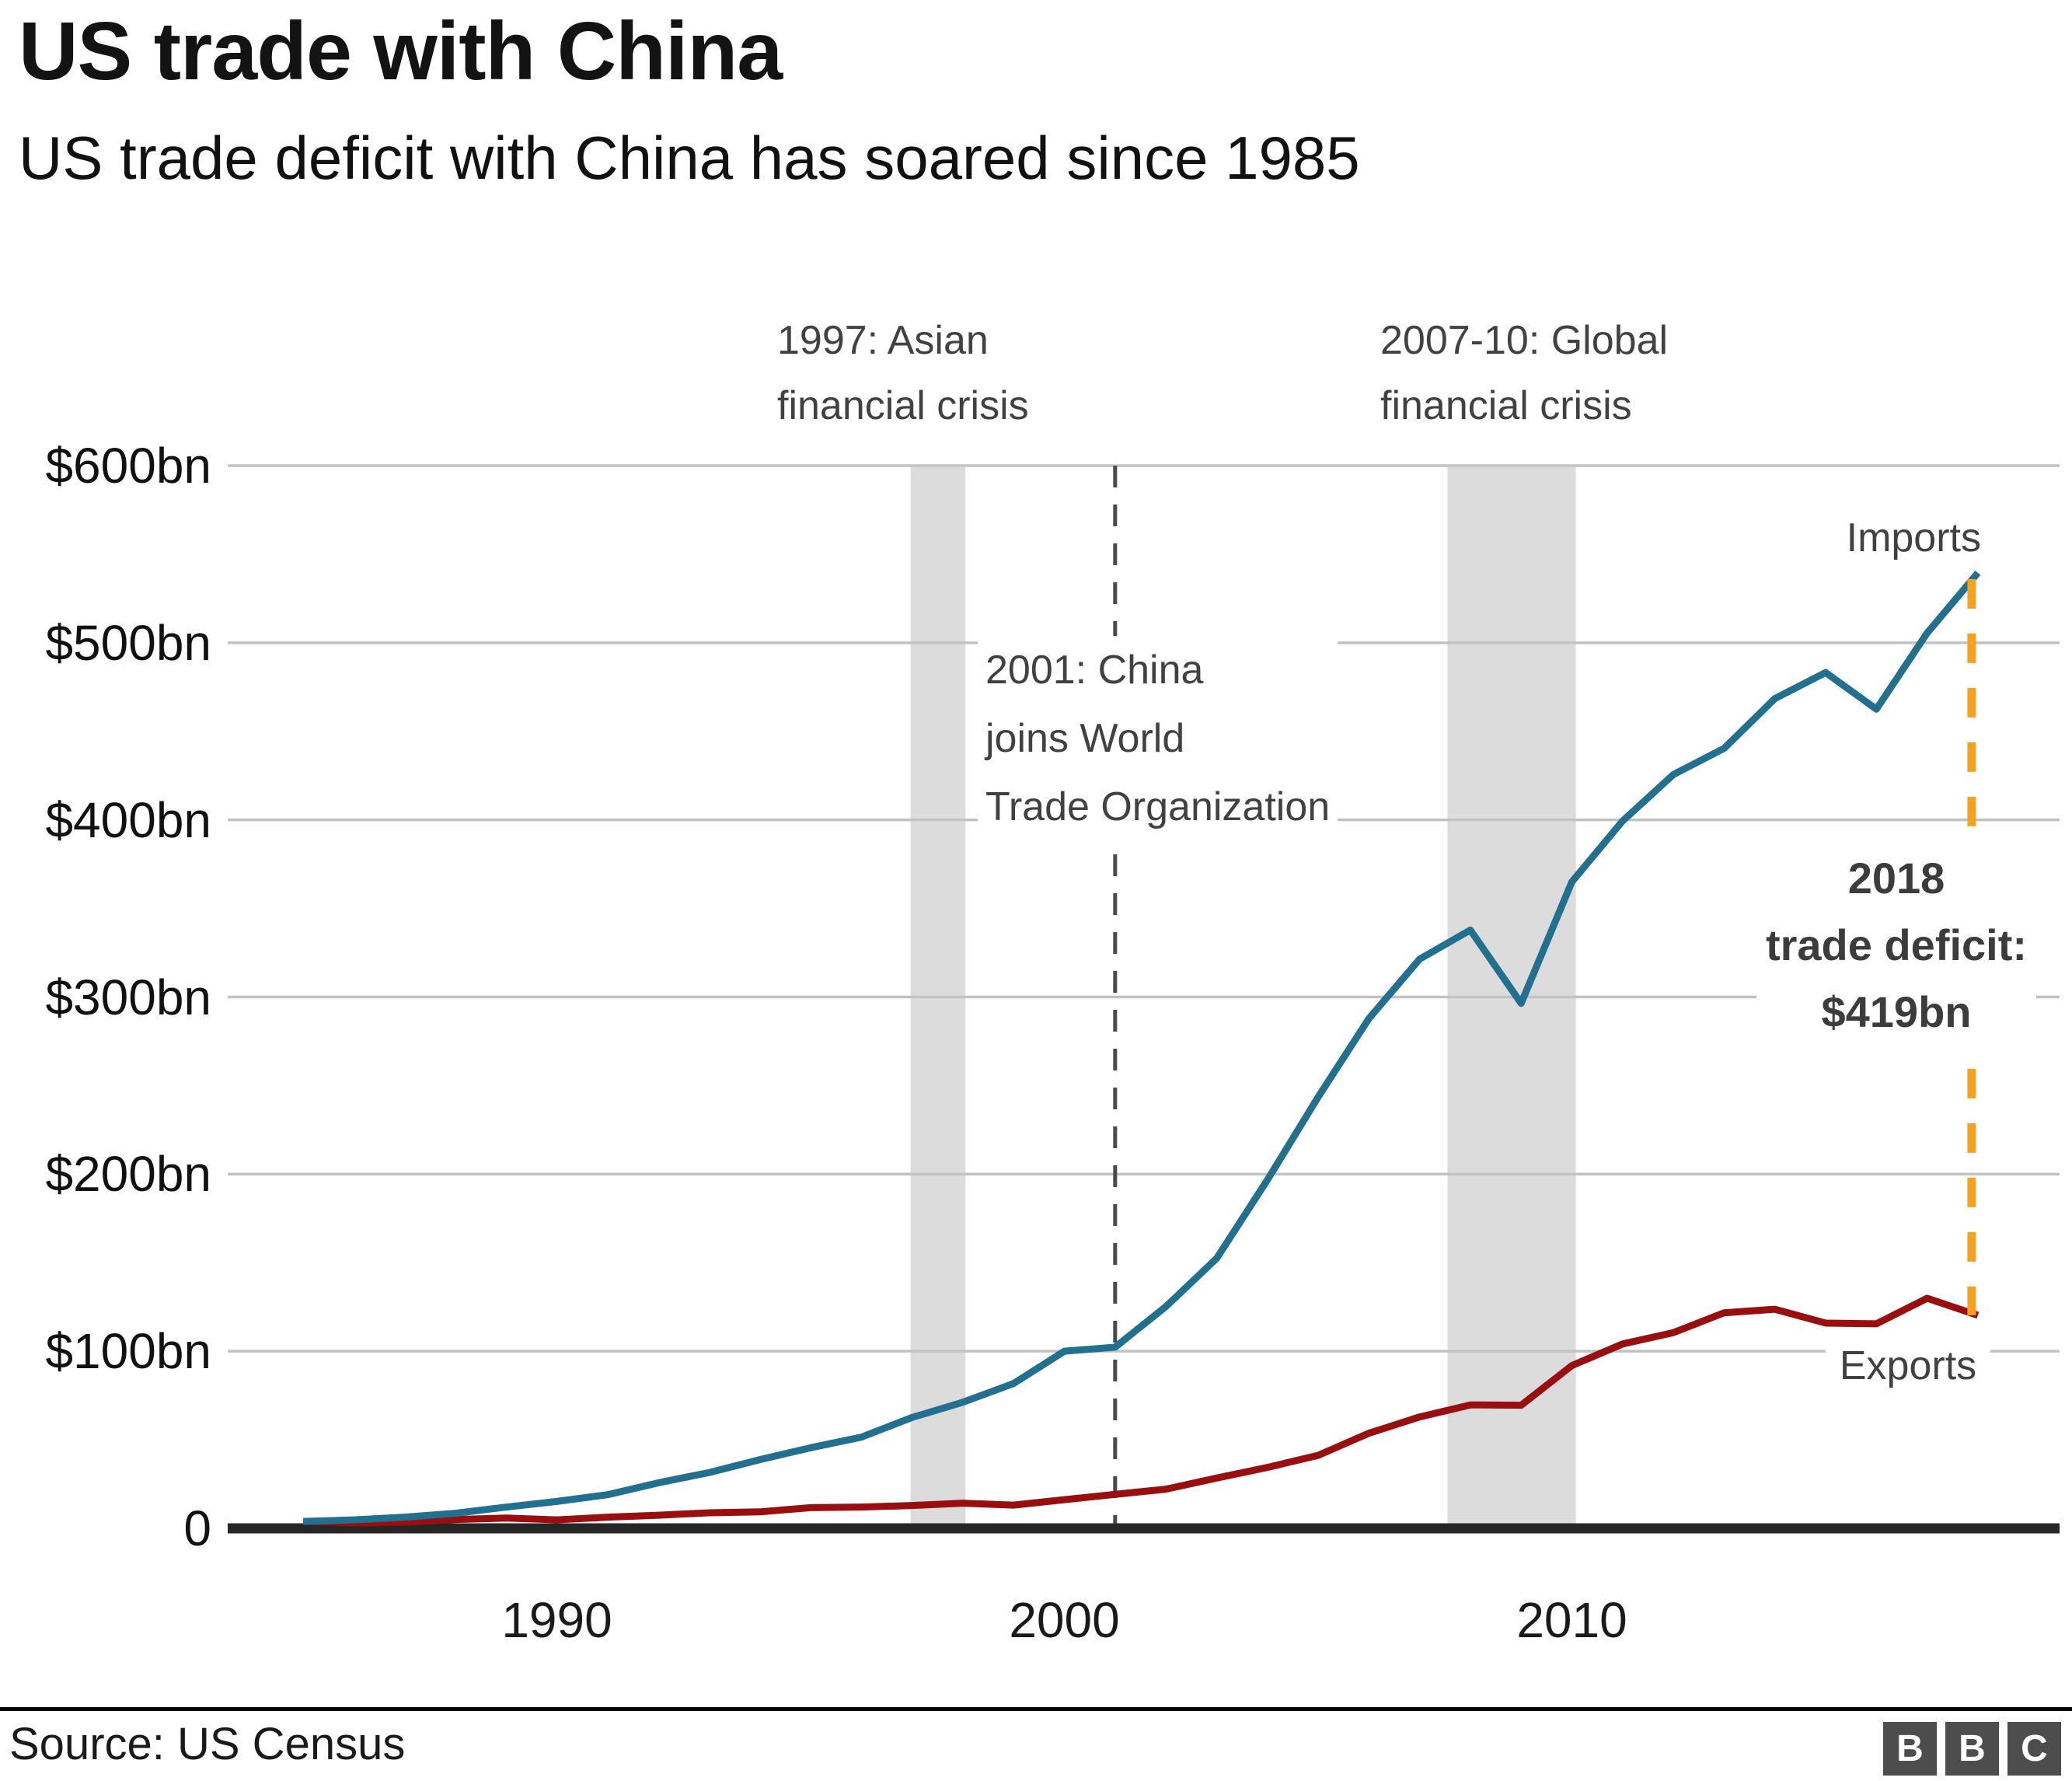 This screenshot has height=1781, width=2072. Describe the element at coordinates (1085, 738) in the screenshot. I see `annotation-line: joins World` at that location.